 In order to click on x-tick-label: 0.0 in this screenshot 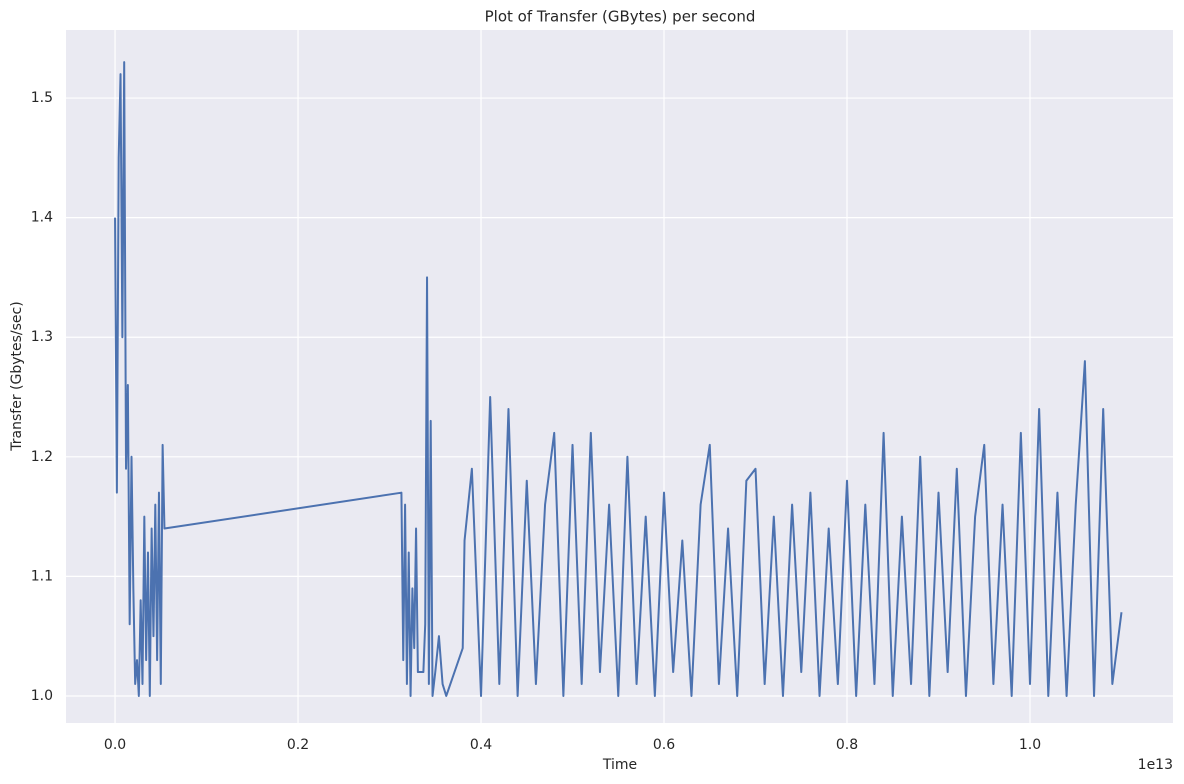, I will do `click(115, 745)`.